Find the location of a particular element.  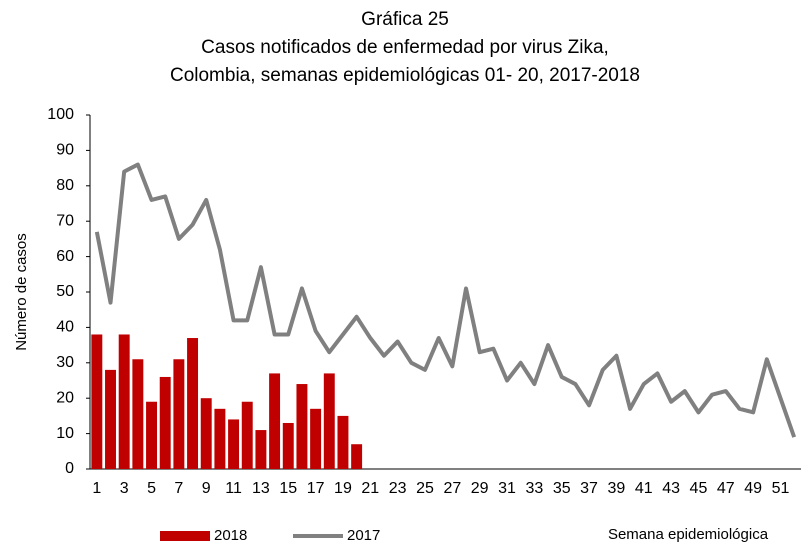

y-tick-label: 80 is located at coordinates (65, 185).